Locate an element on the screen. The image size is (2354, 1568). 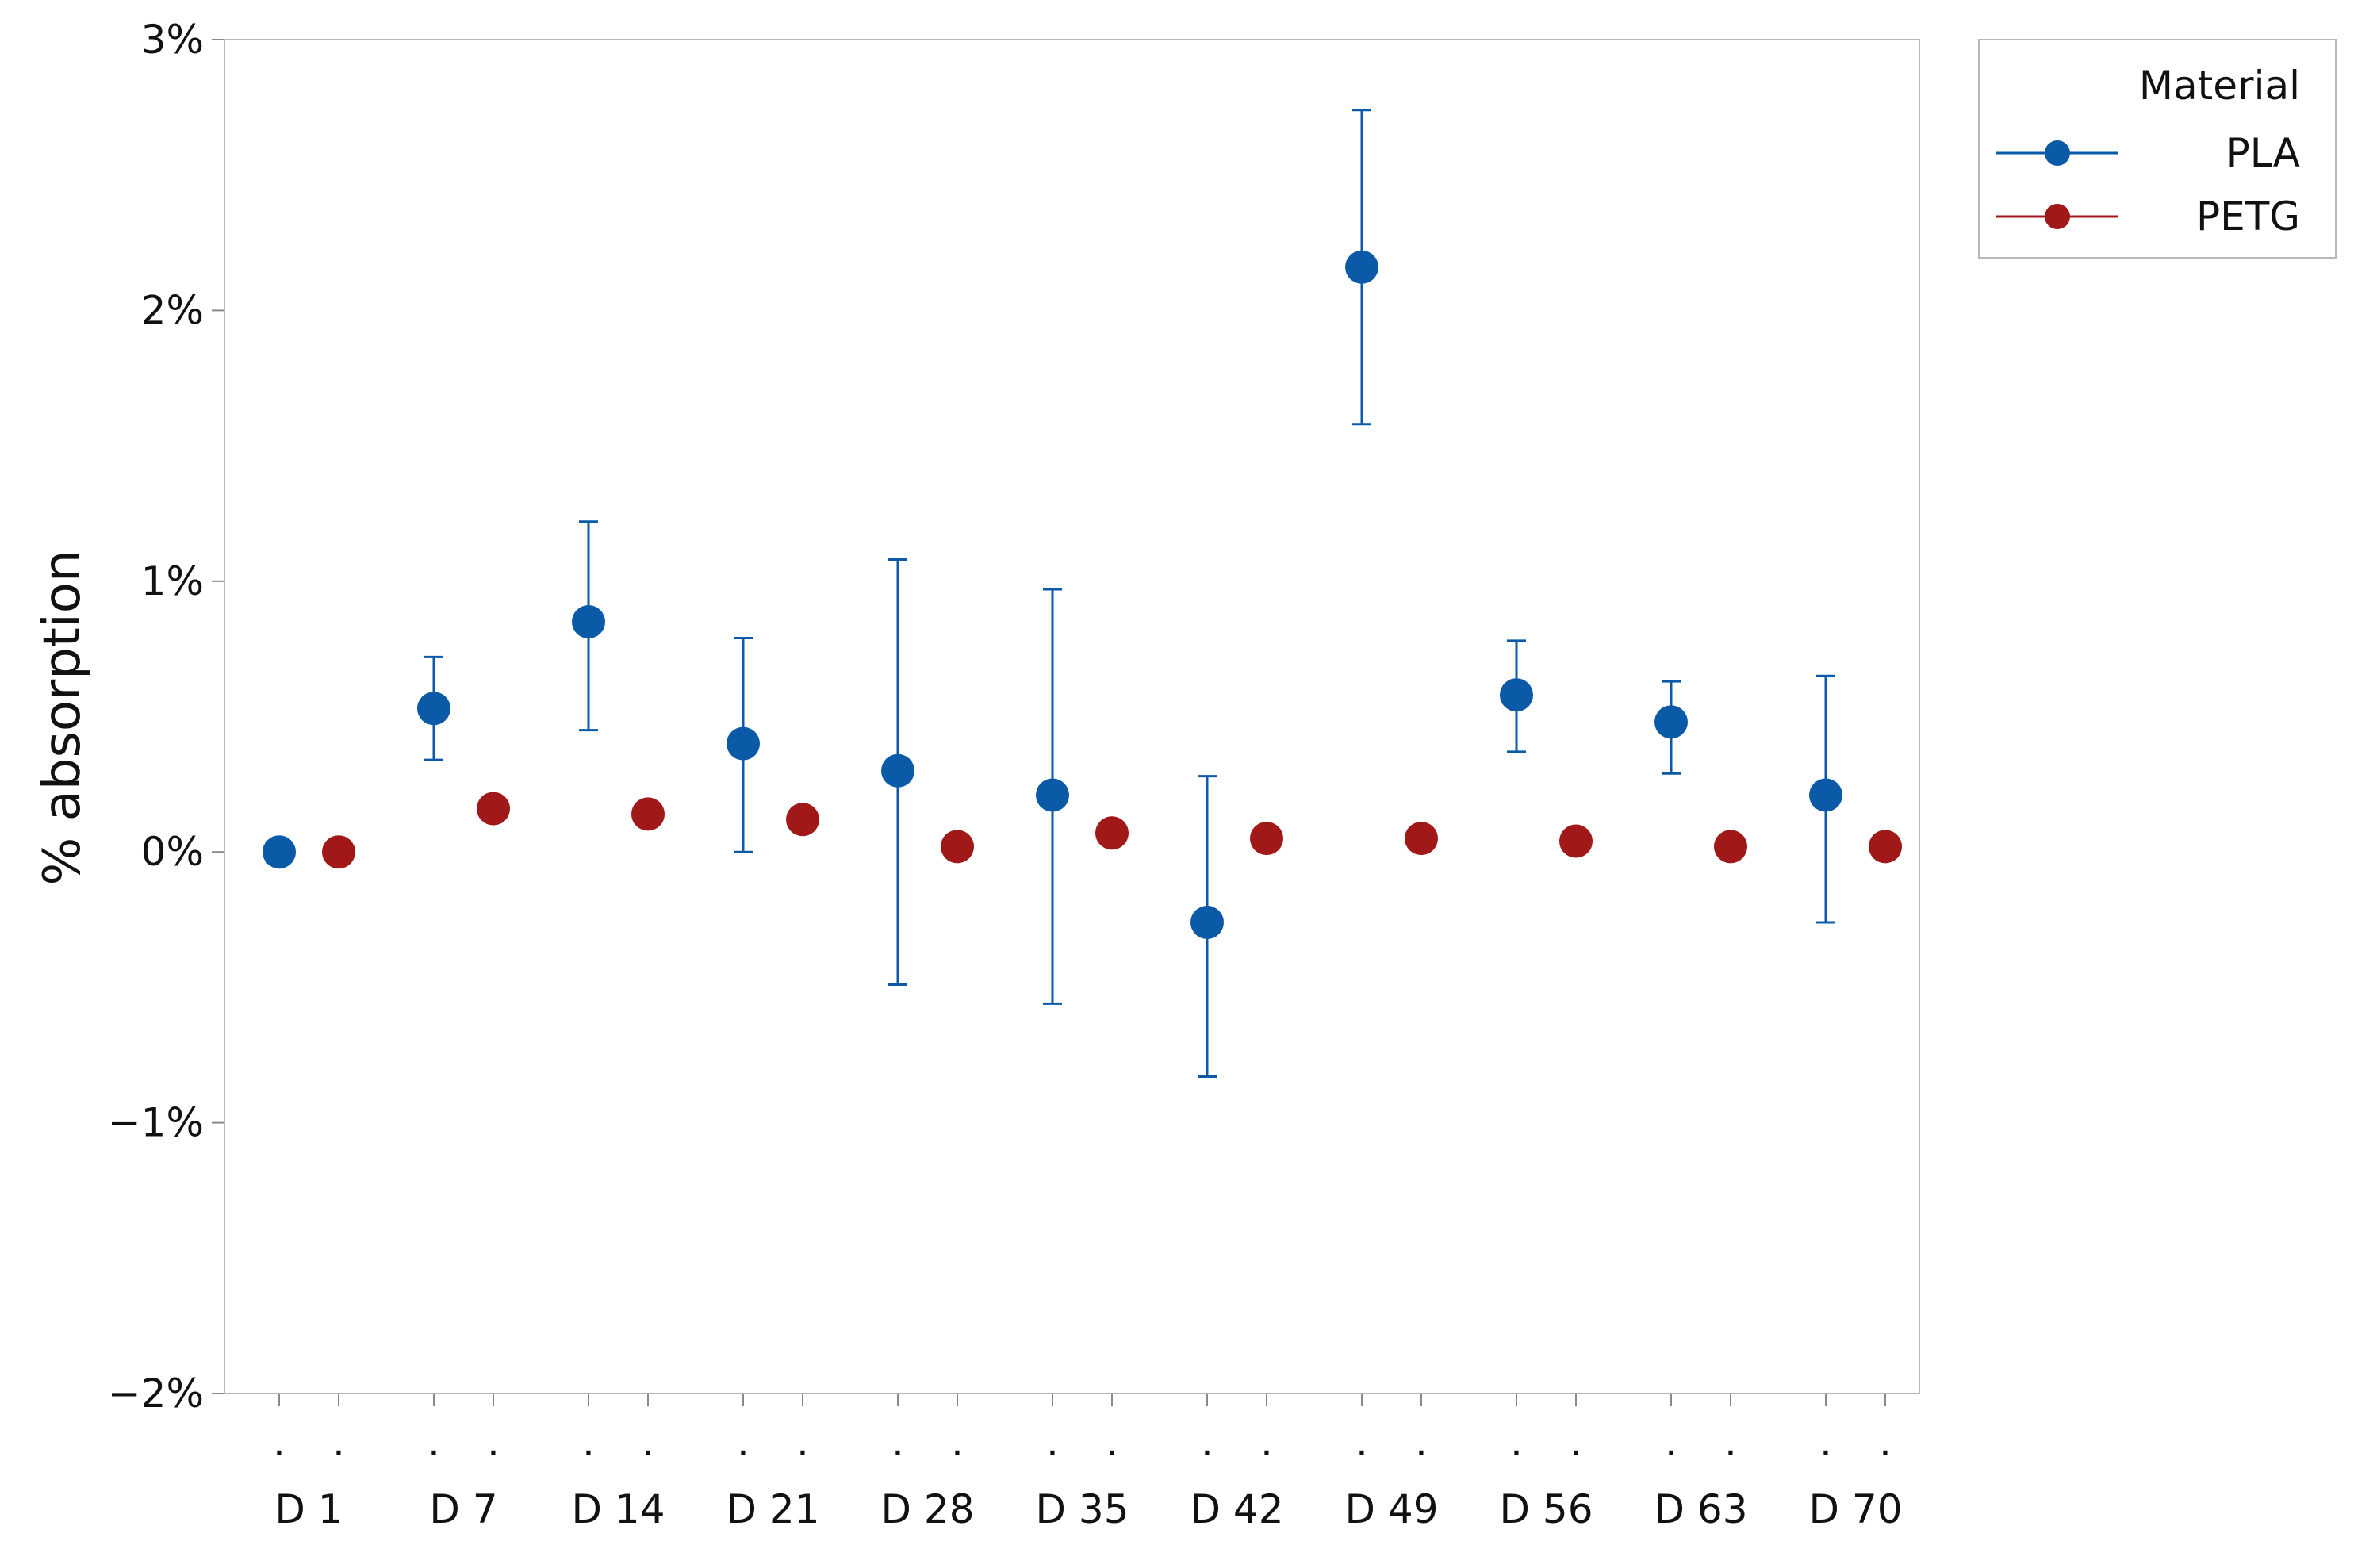
y-axis-title: % absorption is located at coordinates (62, 717).